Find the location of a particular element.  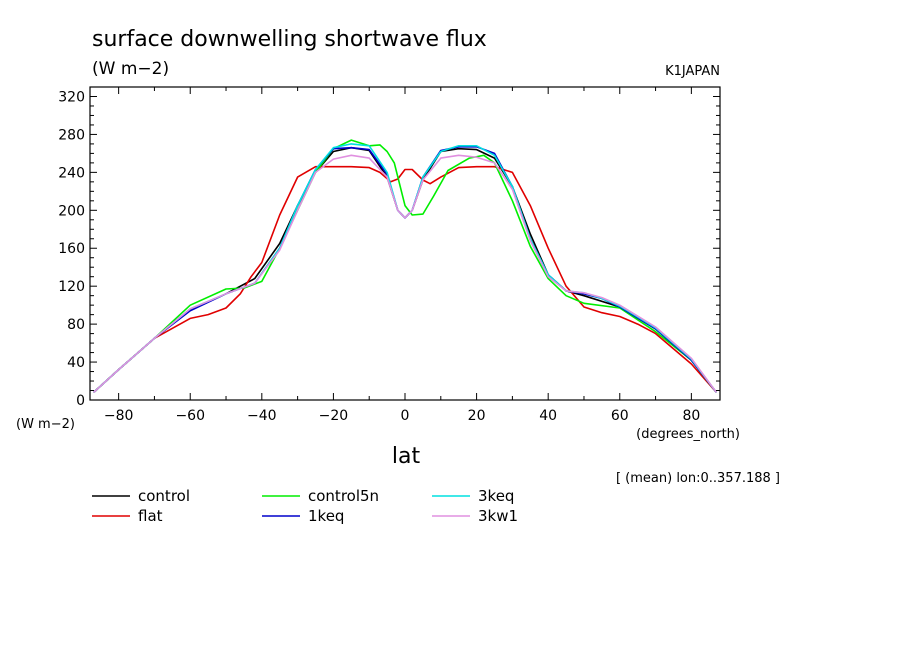

chart-subtitle: (W m−2) is located at coordinates (130, 69).